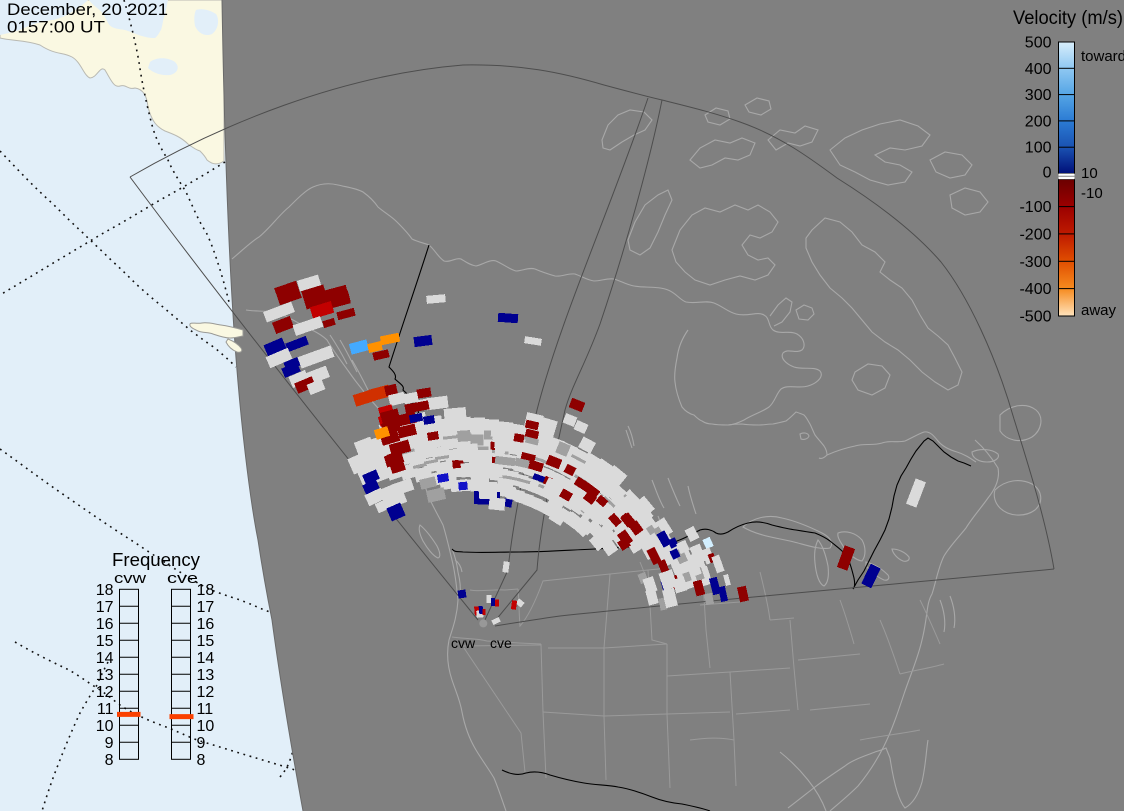 The height and width of the screenshot is (811, 1124). What do you see at coordinates (1035, 234) in the screenshot?
I see `svg-text: -200` at bounding box center [1035, 234].